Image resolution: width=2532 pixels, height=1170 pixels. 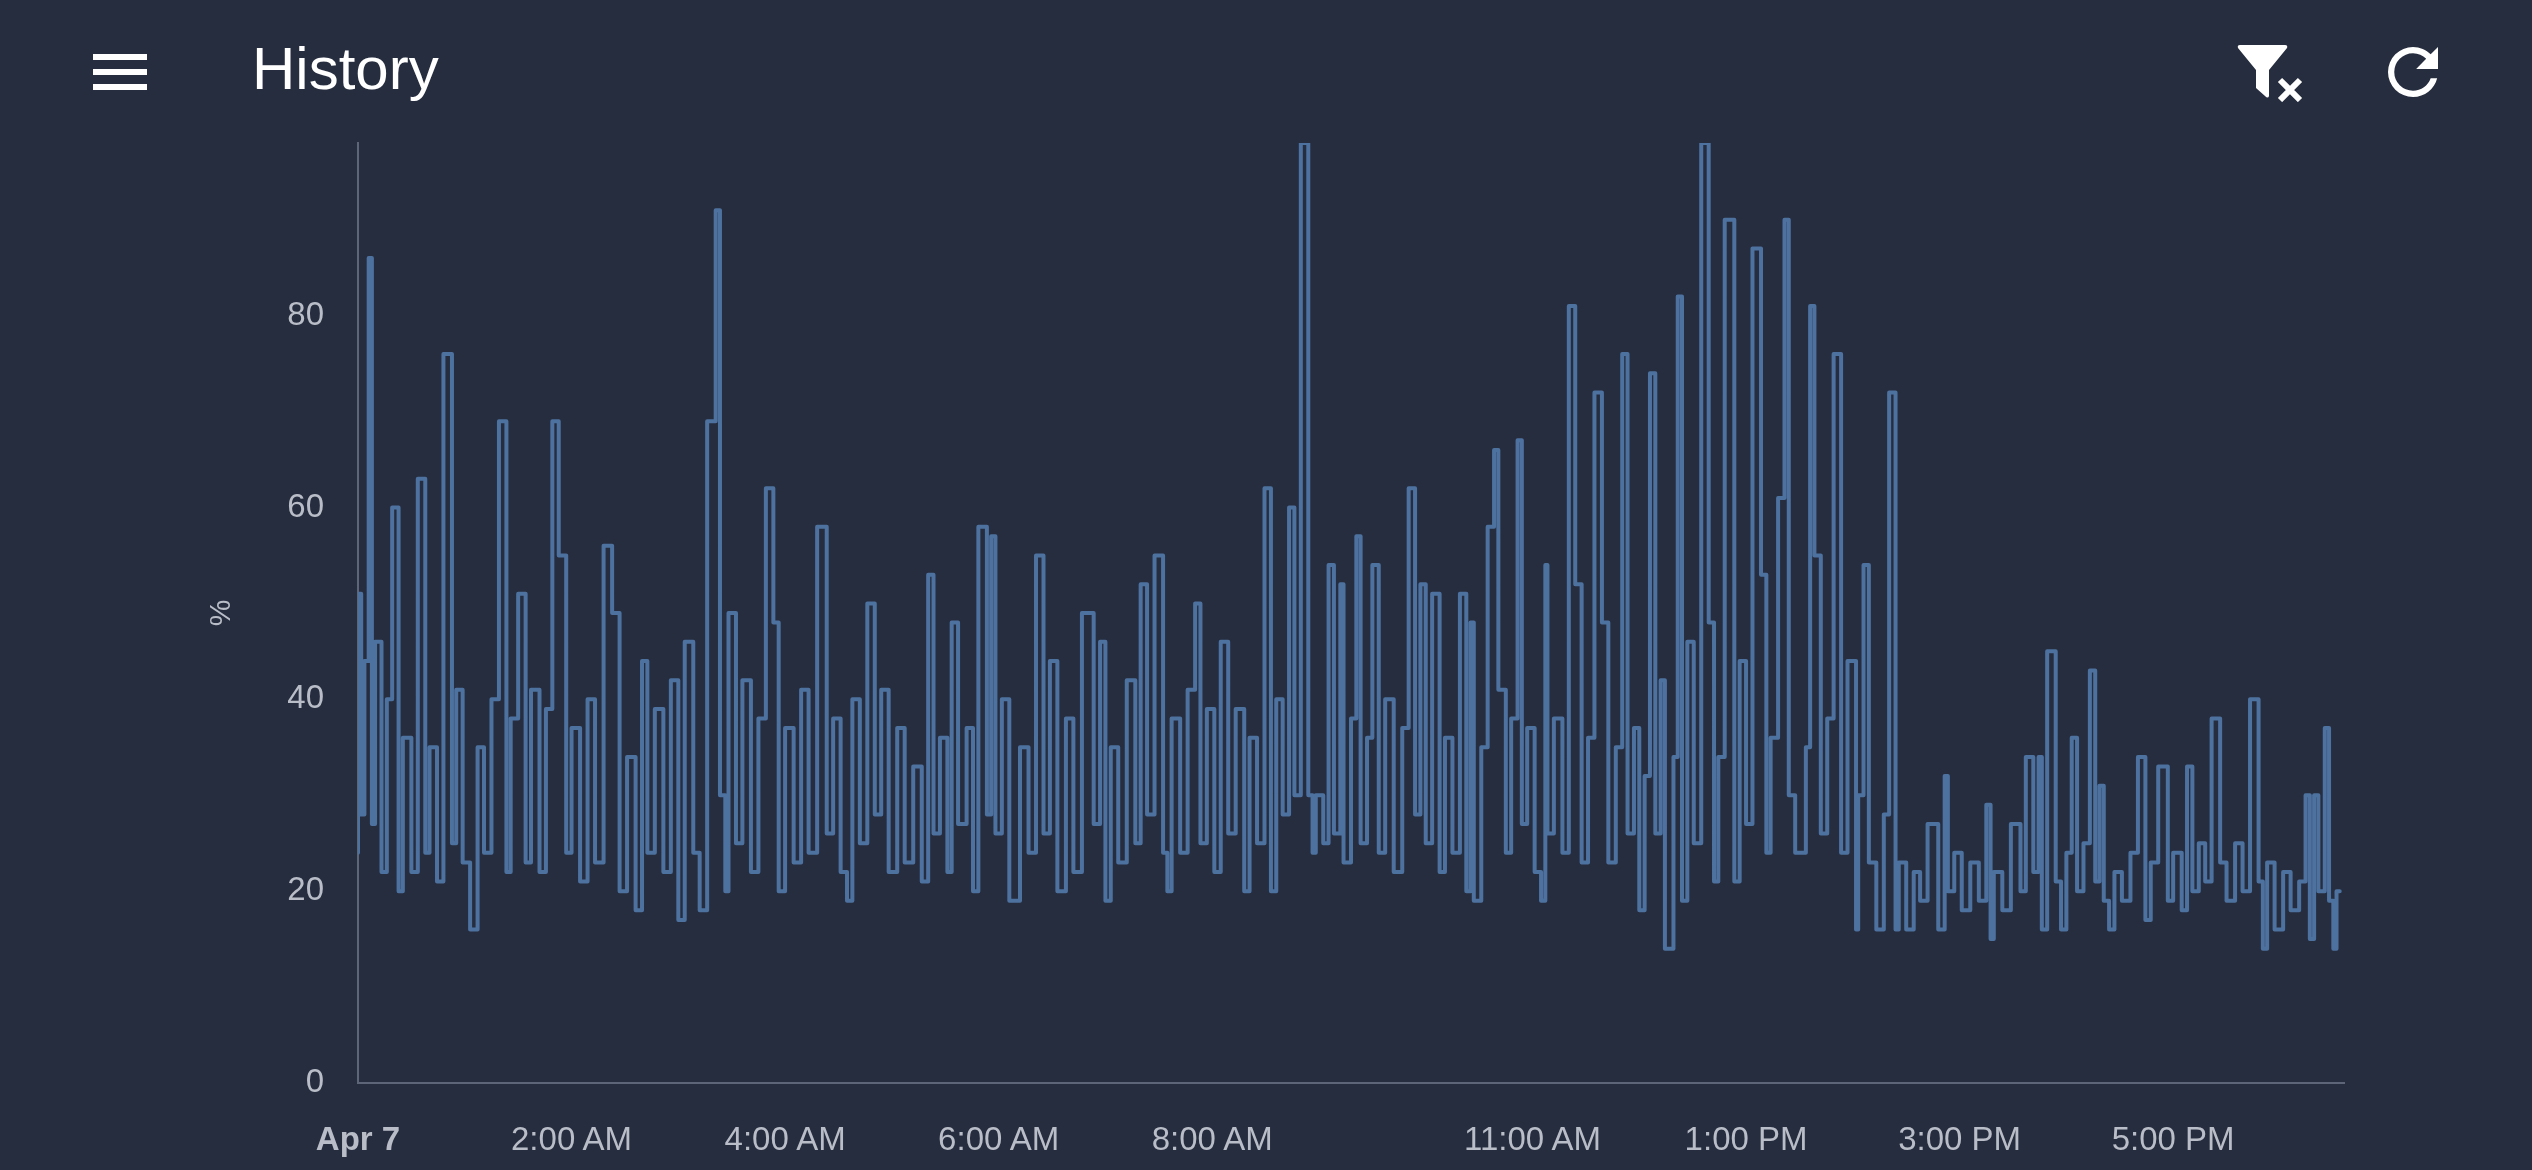 What do you see at coordinates (358, 1138) in the screenshot?
I see `x-tick-label: Apr 7` at bounding box center [358, 1138].